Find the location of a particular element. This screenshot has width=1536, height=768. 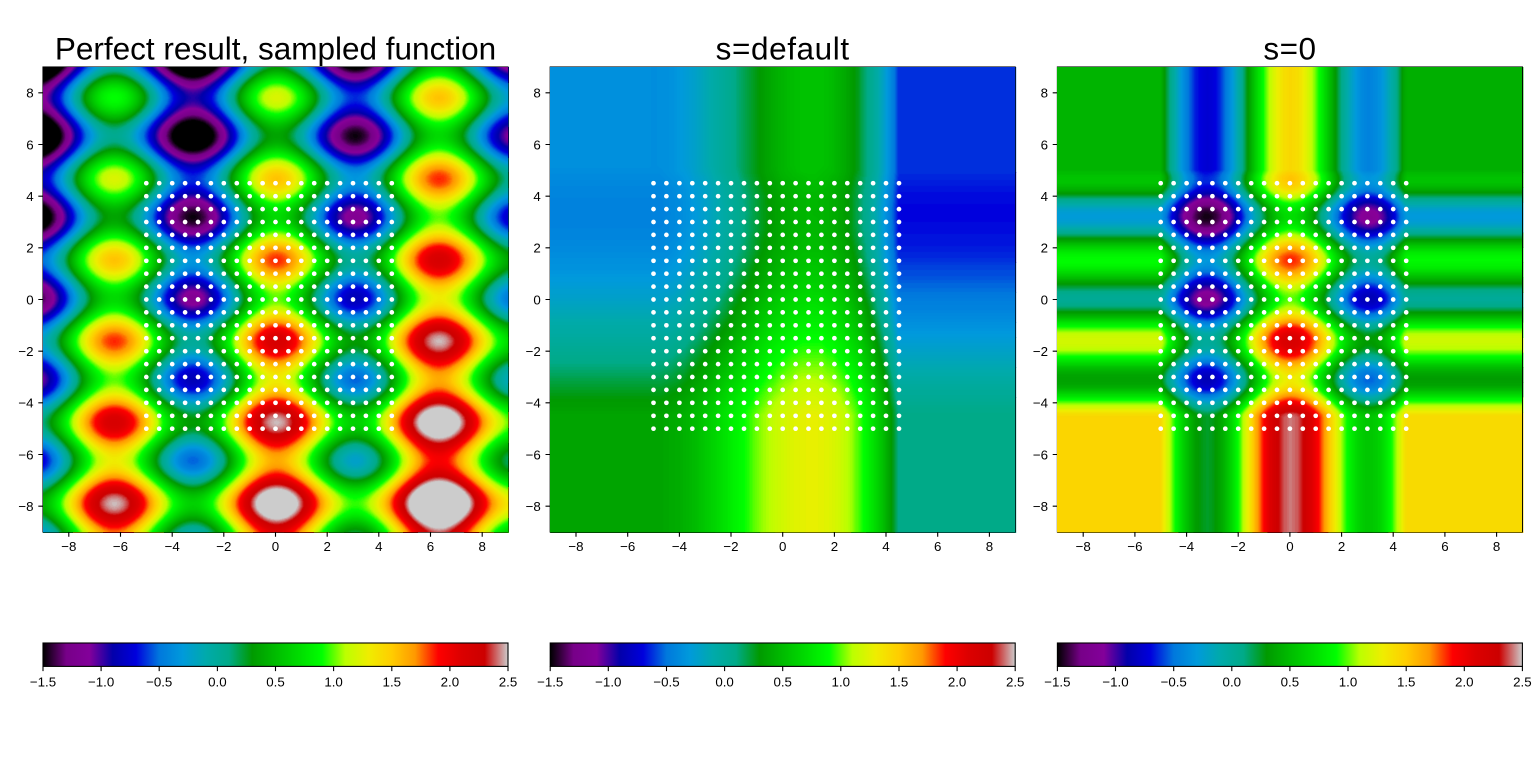

svg-text: s=0 is located at coordinates (1289, 48).